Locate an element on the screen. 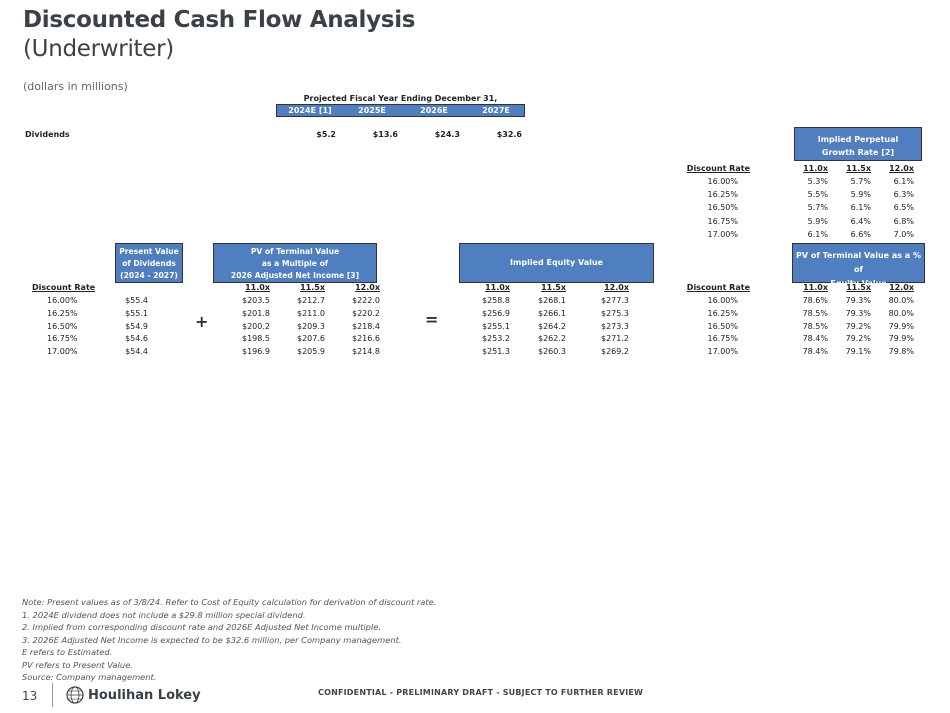 Image resolution: width=950 pixels, height=713 pixels. pv-dividends-header: Present Value of Dividends (2024 - 2027) is located at coordinates (149, 263).